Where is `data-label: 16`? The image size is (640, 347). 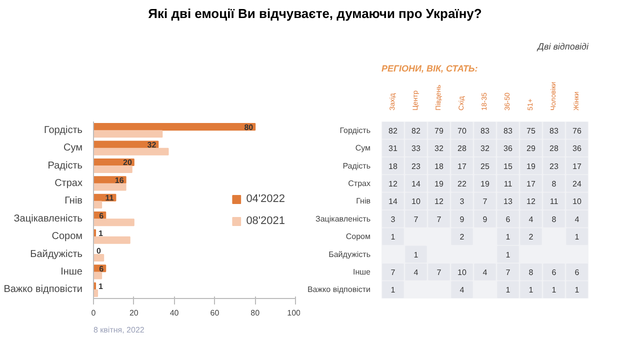
data-label: 16 is located at coordinates (119, 180).